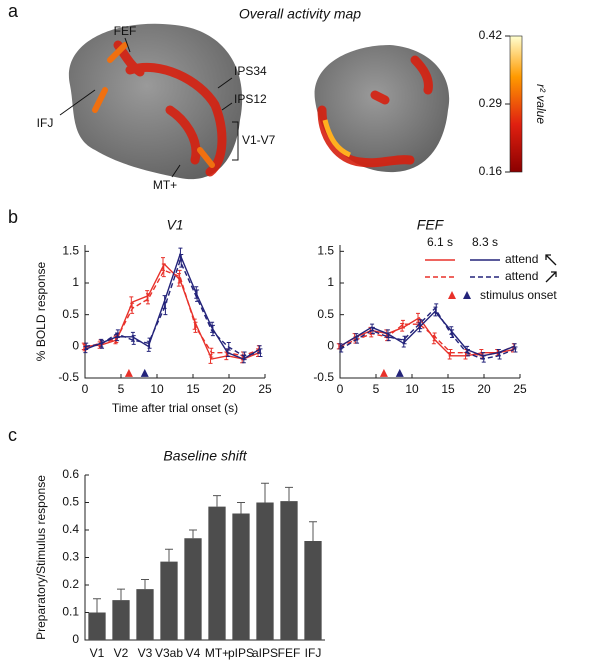  What do you see at coordinates (145, 653) in the screenshot?
I see `x-tick-label: V3` at bounding box center [145, 653].